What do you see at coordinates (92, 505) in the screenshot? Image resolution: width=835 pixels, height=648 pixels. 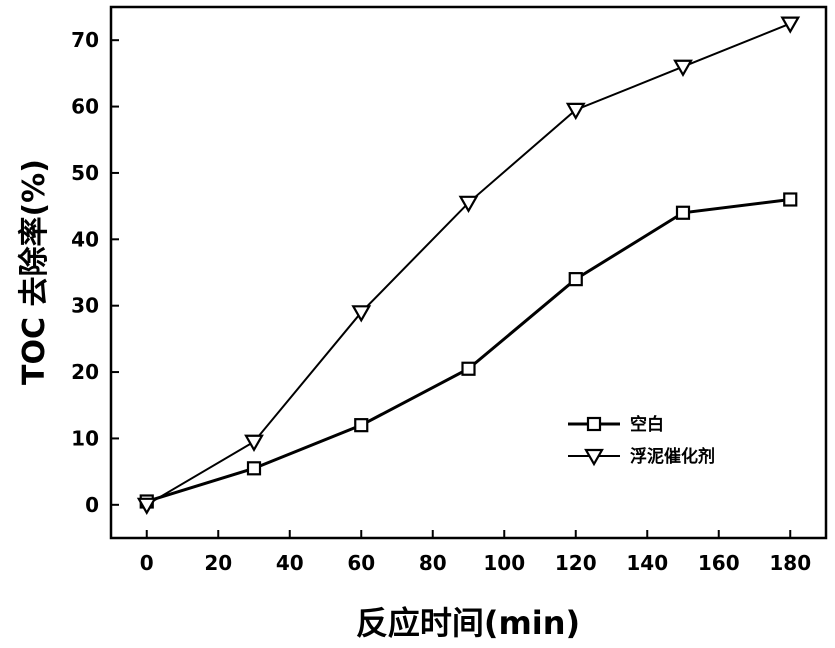 I see `y-tick-label: 0` at bounding box center [92, 505].